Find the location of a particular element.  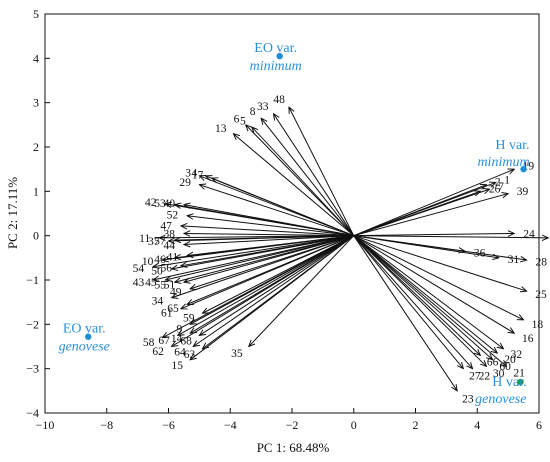

loading-label-39: 39 is located at coordinates (523, 192).